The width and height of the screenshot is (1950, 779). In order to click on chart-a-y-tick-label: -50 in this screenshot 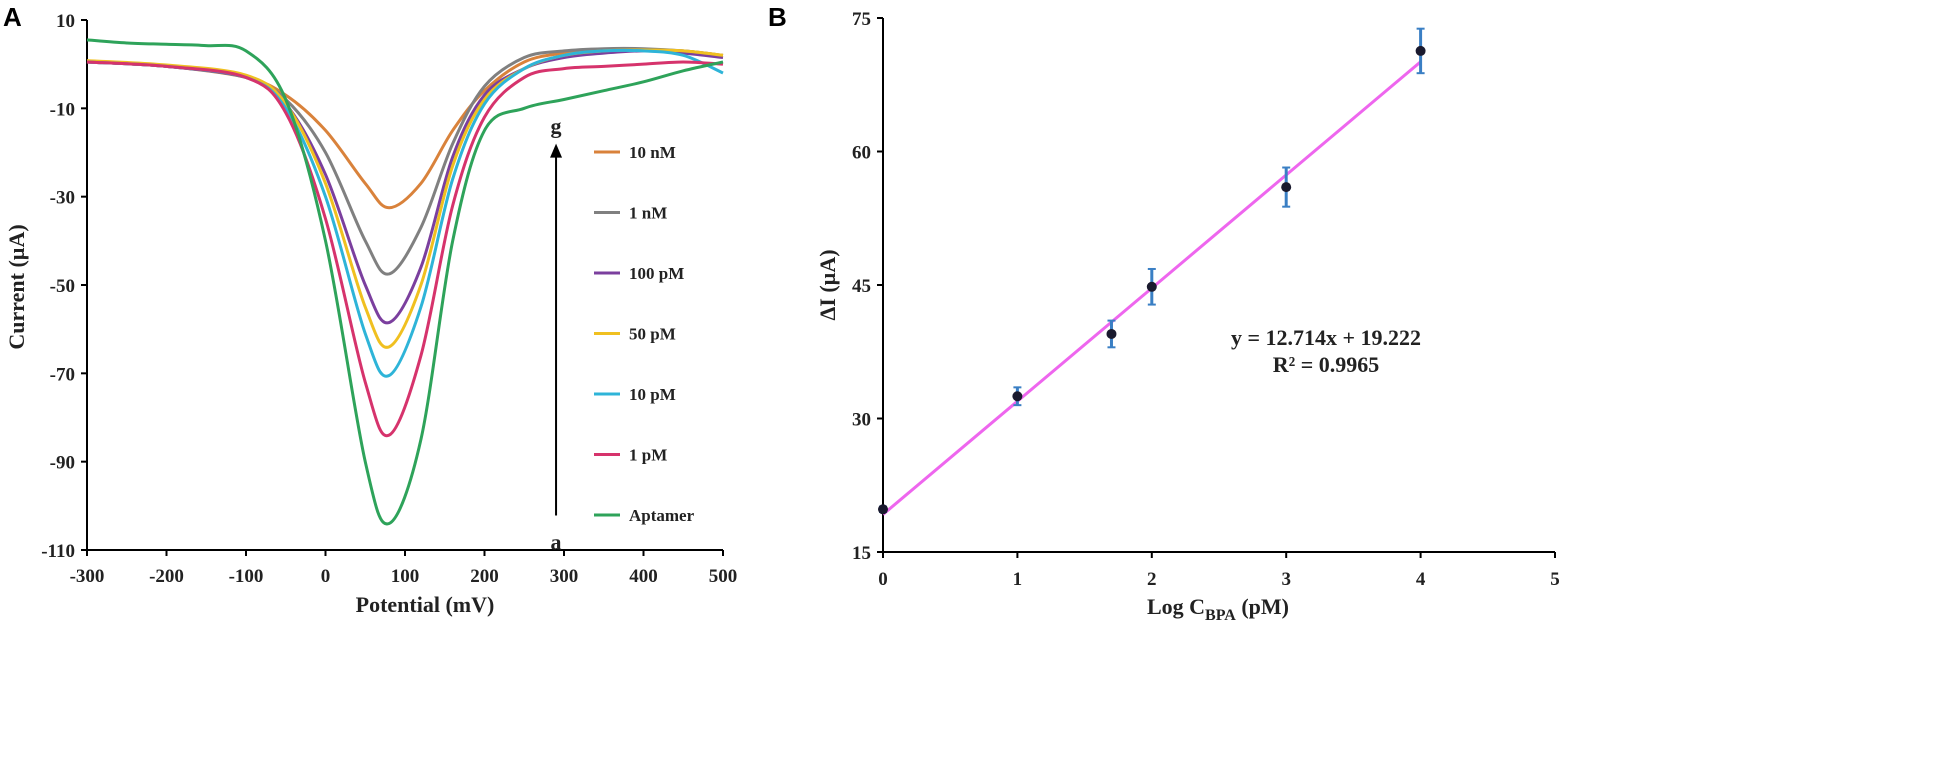, I will do `click(62, 286)`.